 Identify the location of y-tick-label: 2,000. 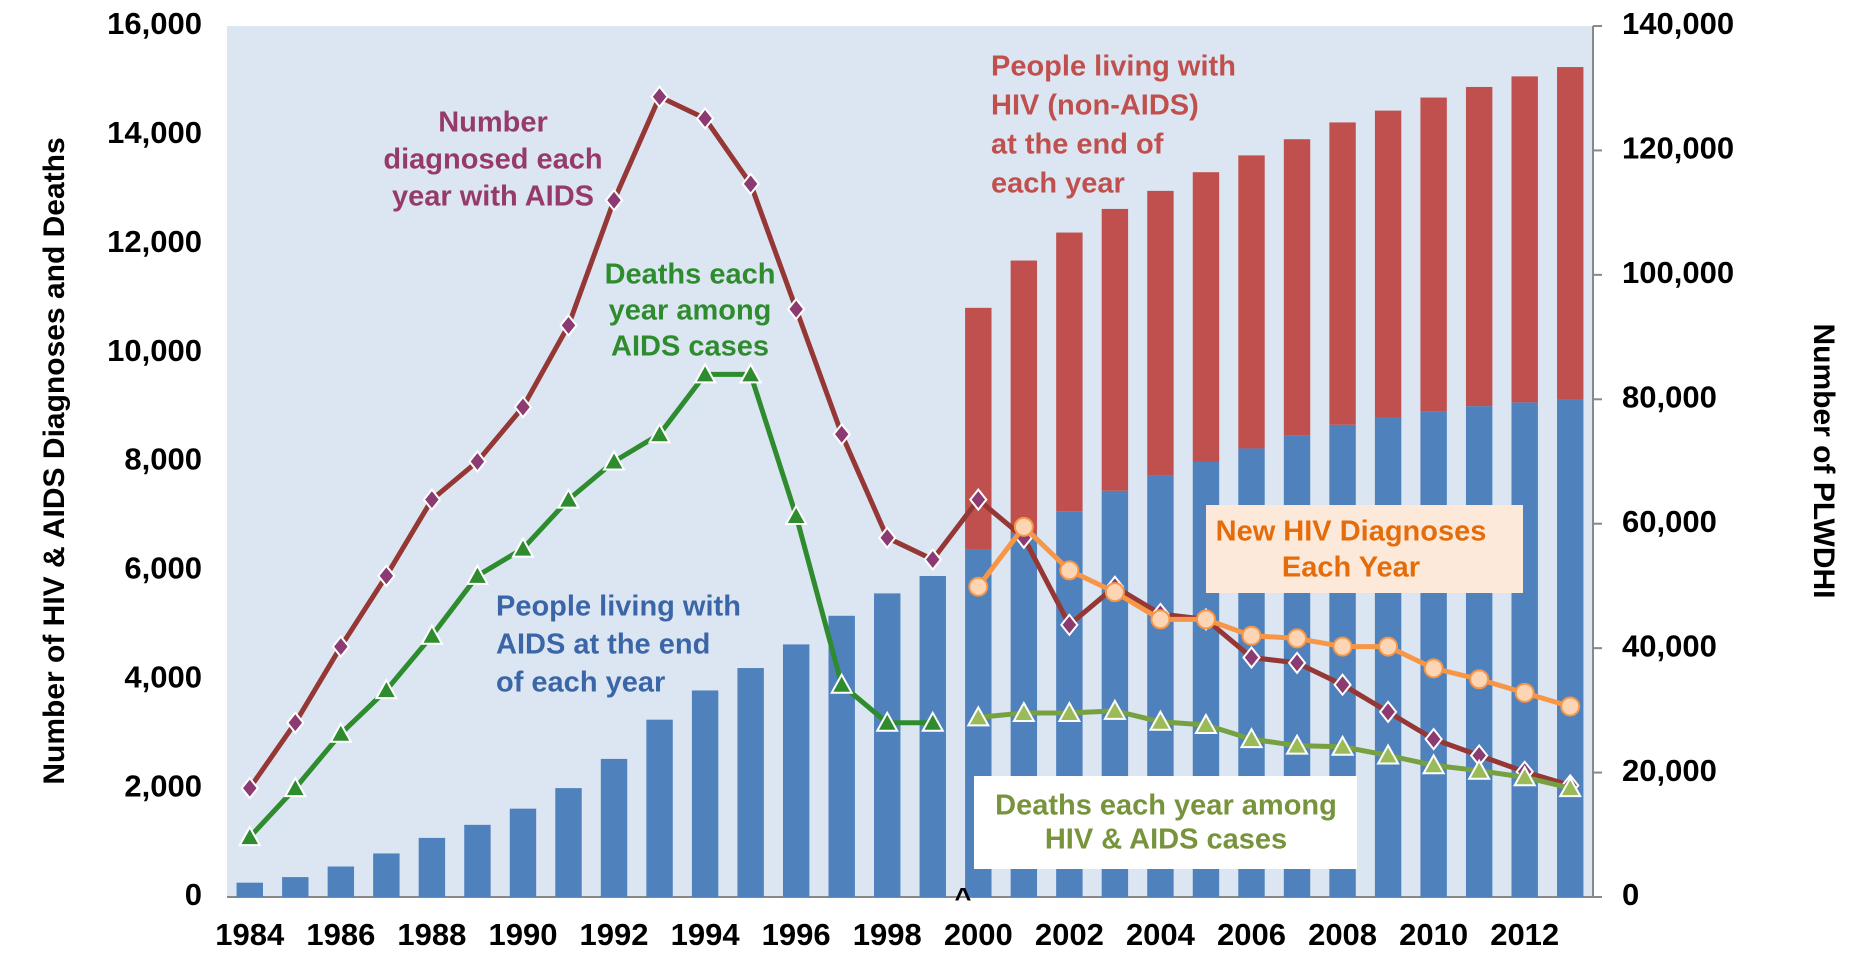
(163, 785).